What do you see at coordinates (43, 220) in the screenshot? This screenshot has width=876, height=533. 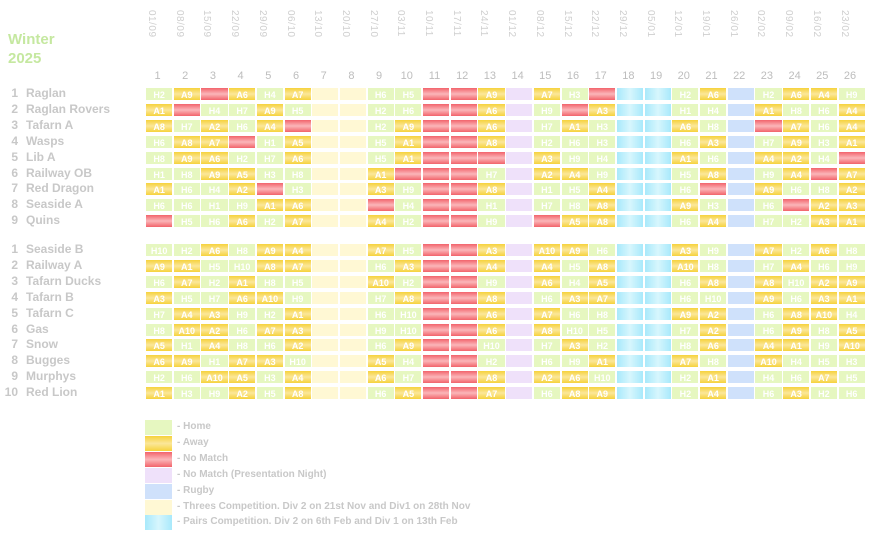 I see `team-name: Quins` at bounding box center [43, 220].